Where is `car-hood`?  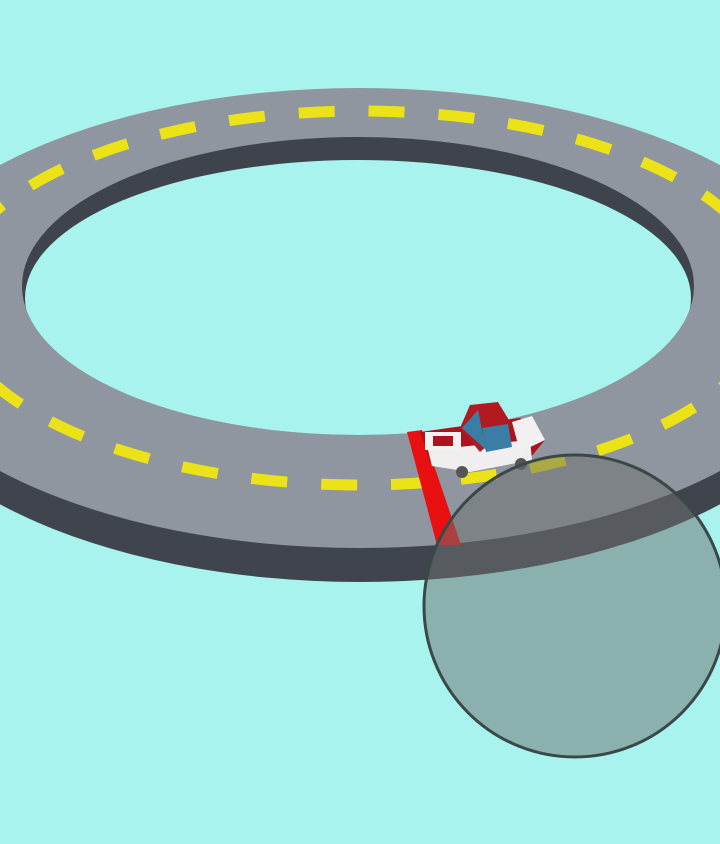 car-hood is located at coordinates (528, 434).